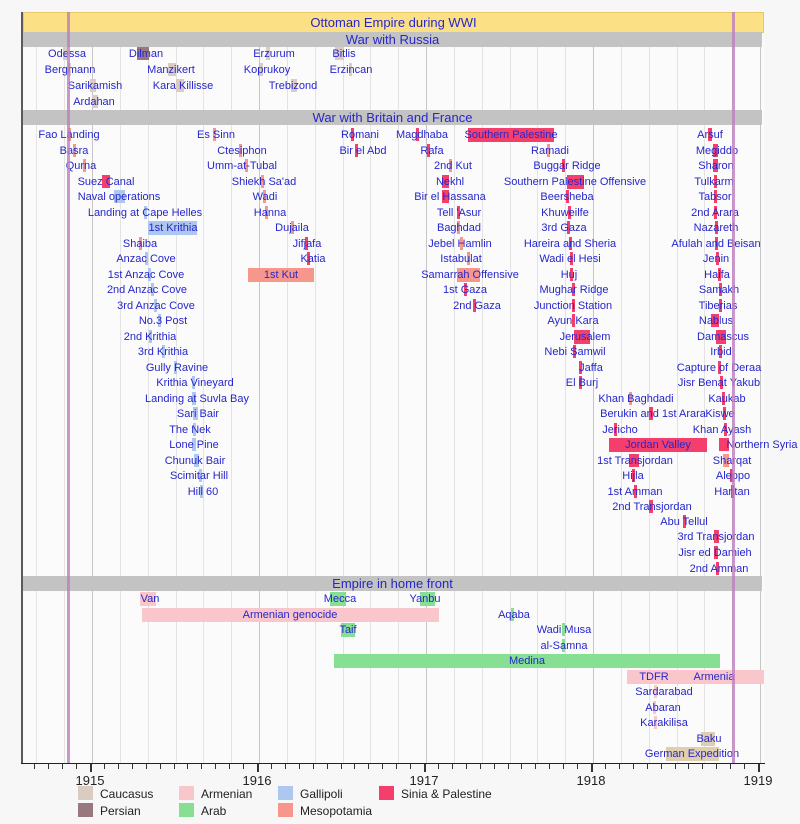  What do you see at coordinates (156, 306) in the screenshot?
I see `event-label: 3rd Anzac Cove` at bounding box center [156, 306].